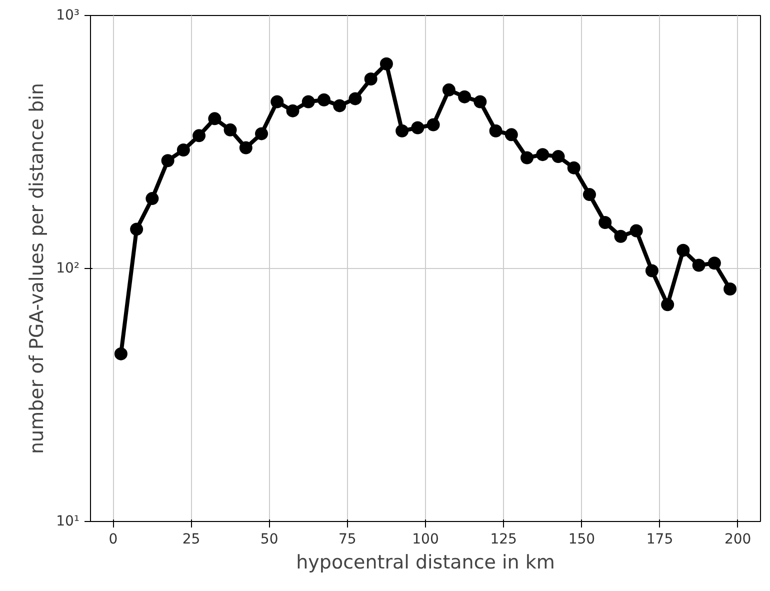 This screenshot has width=770, height=591. Describe the element at coordinates (269, 540) in the screenshot. I see `x-tick-label: 50` at that location.